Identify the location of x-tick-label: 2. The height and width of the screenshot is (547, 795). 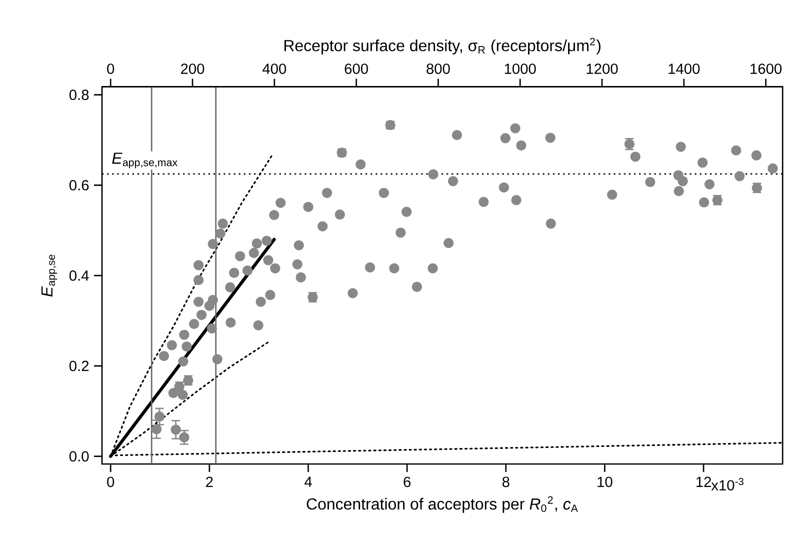
(209, 481).